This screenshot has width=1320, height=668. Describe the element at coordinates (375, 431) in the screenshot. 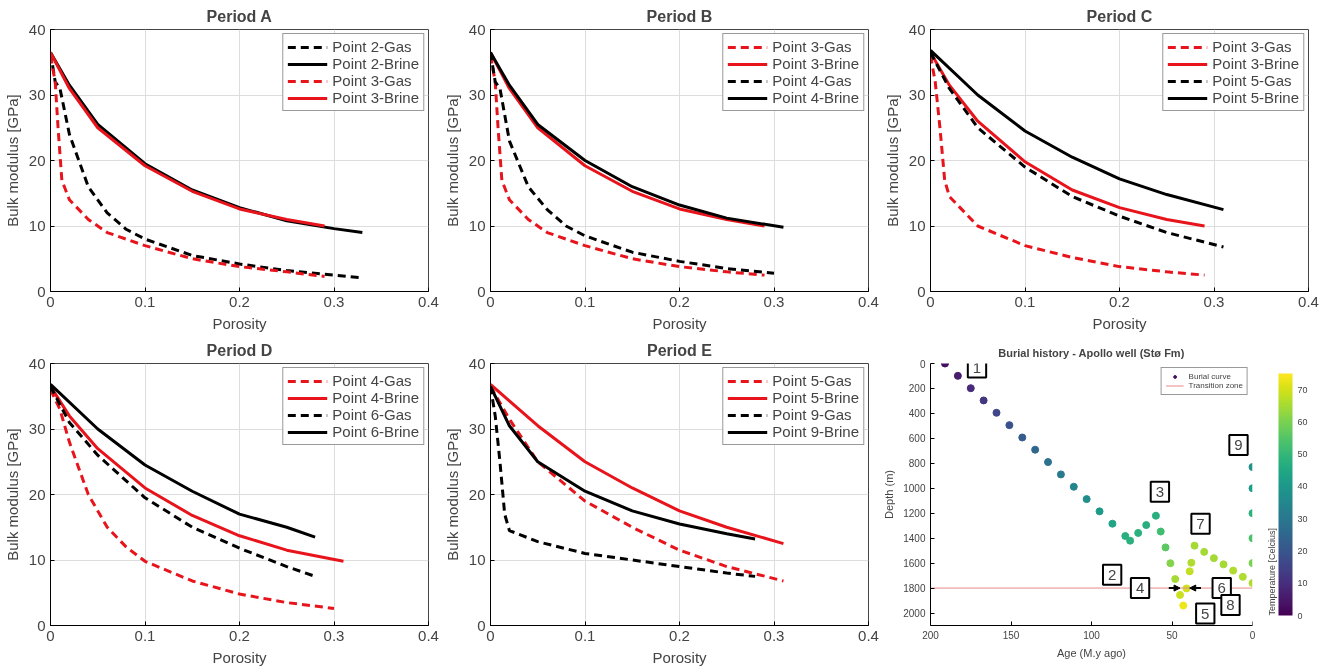

I see `legend-label: Point 6-Brine` at that location.